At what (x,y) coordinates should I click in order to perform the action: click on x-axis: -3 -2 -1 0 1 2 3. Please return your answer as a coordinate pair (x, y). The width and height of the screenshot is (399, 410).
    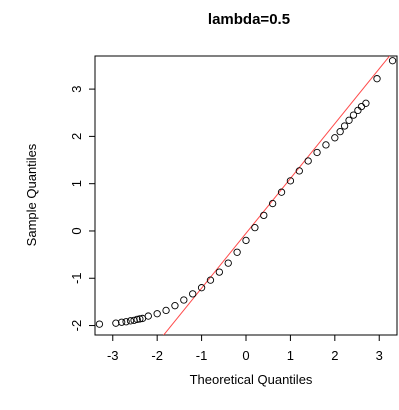
    Looking at the image, I should click on (245, 349).